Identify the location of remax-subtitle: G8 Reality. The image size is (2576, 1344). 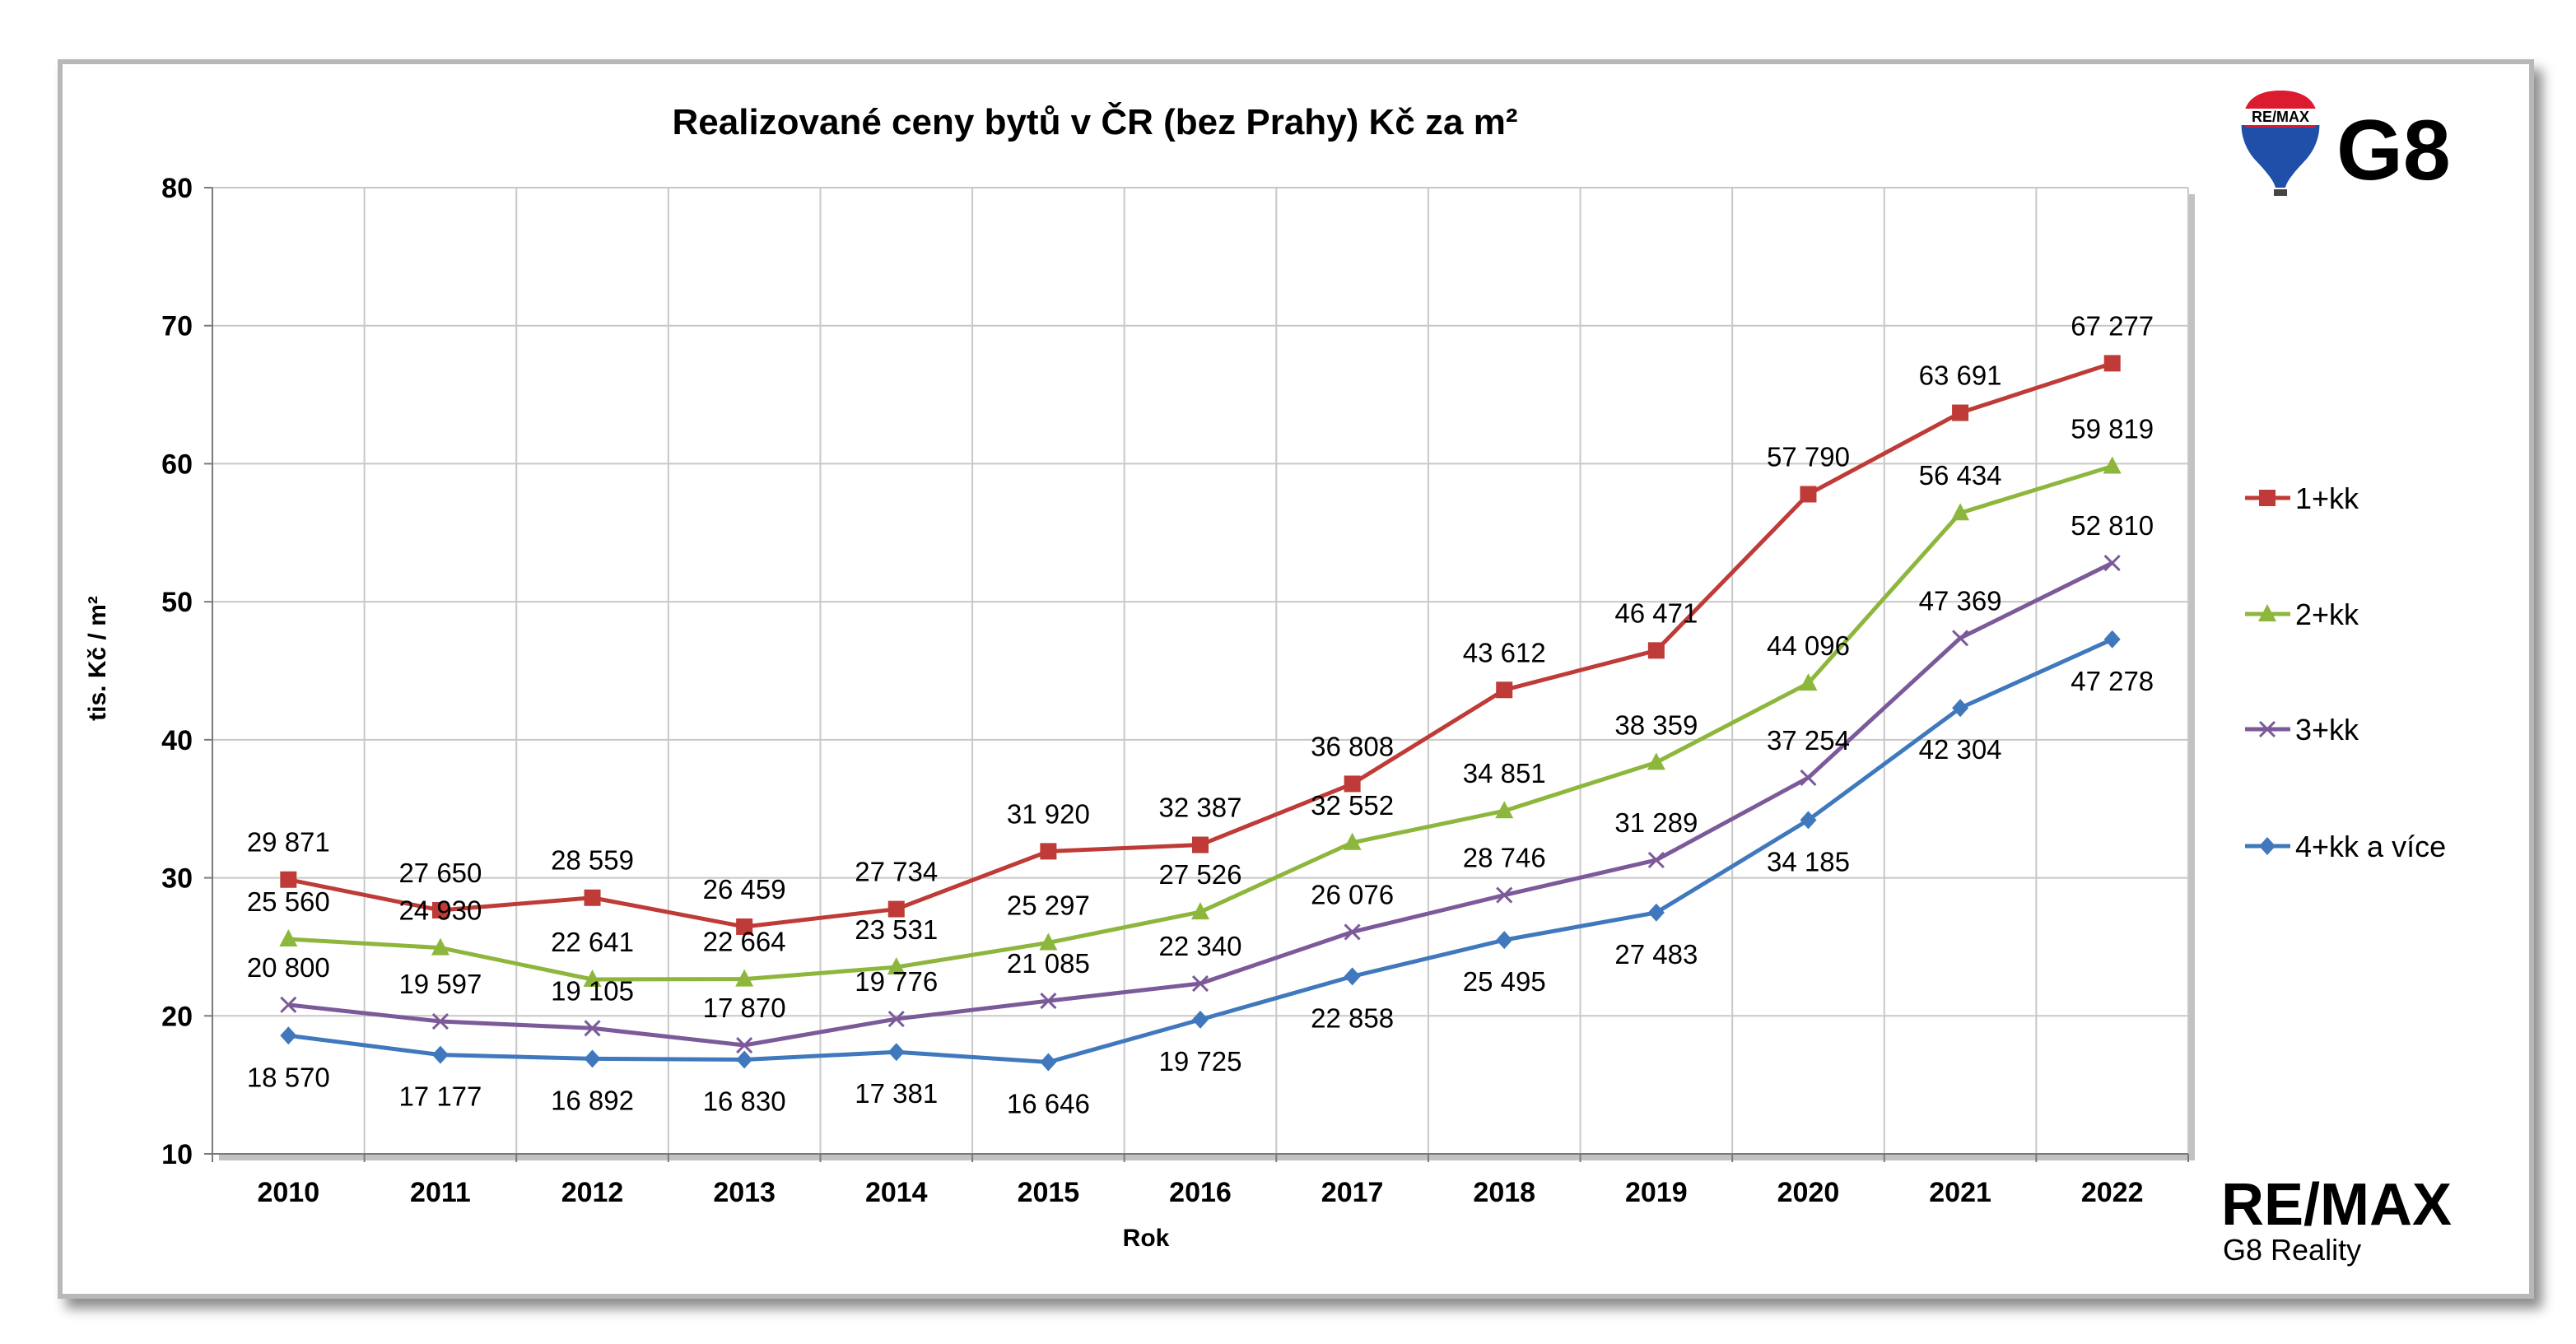
(2292, 1250).